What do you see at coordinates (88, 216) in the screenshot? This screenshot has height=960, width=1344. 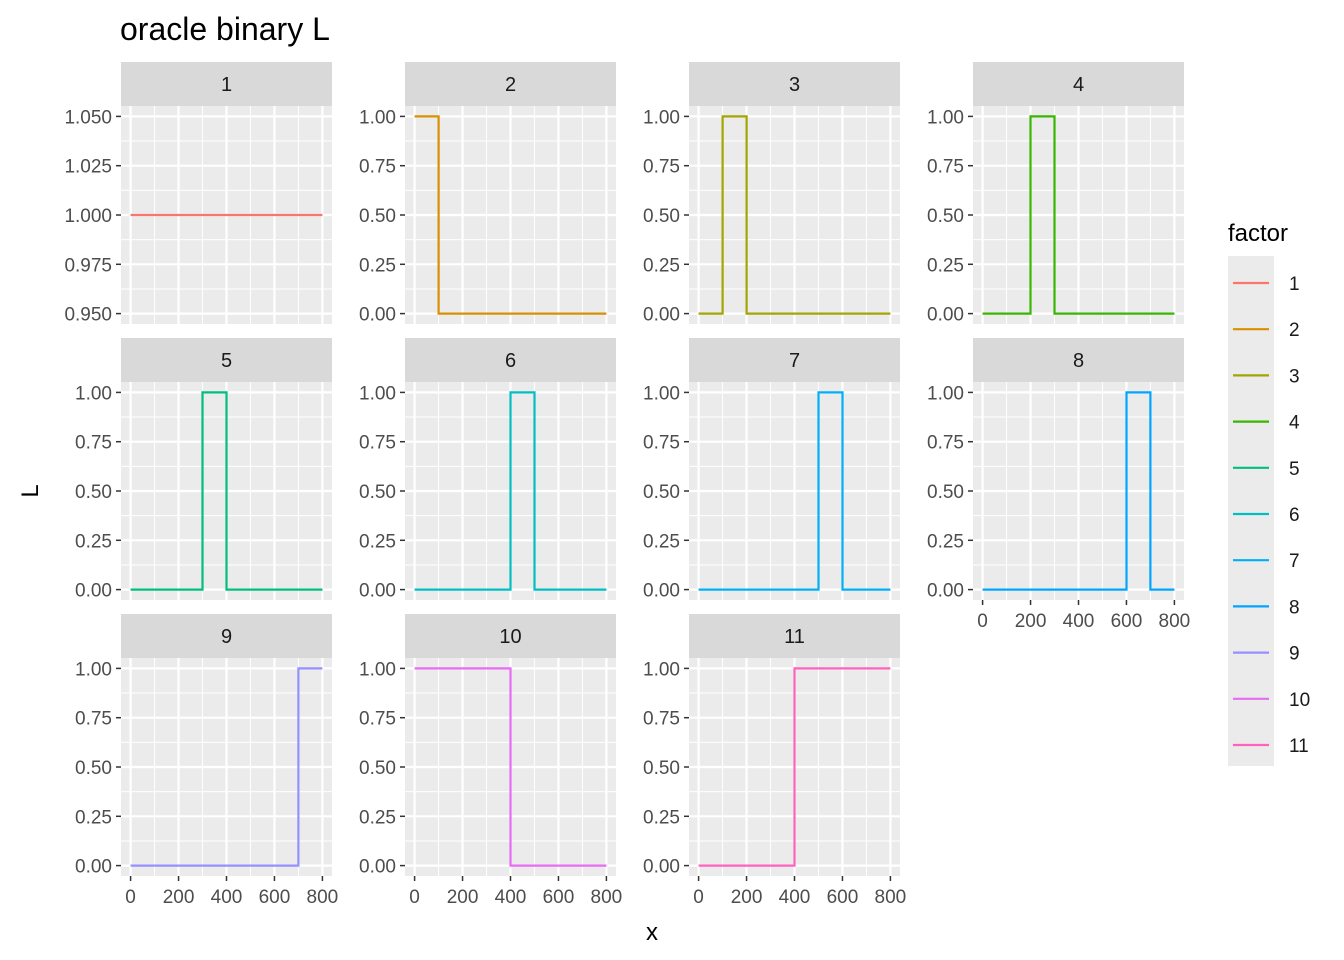 I see `y-tick-label: 1.000` at bounding box center [88, 216].